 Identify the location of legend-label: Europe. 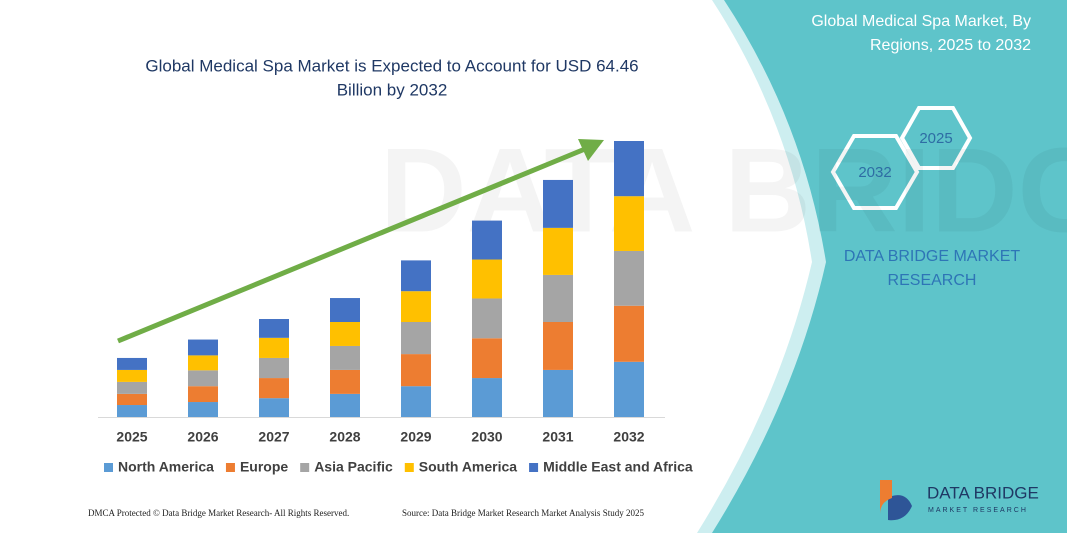
(264, 467).